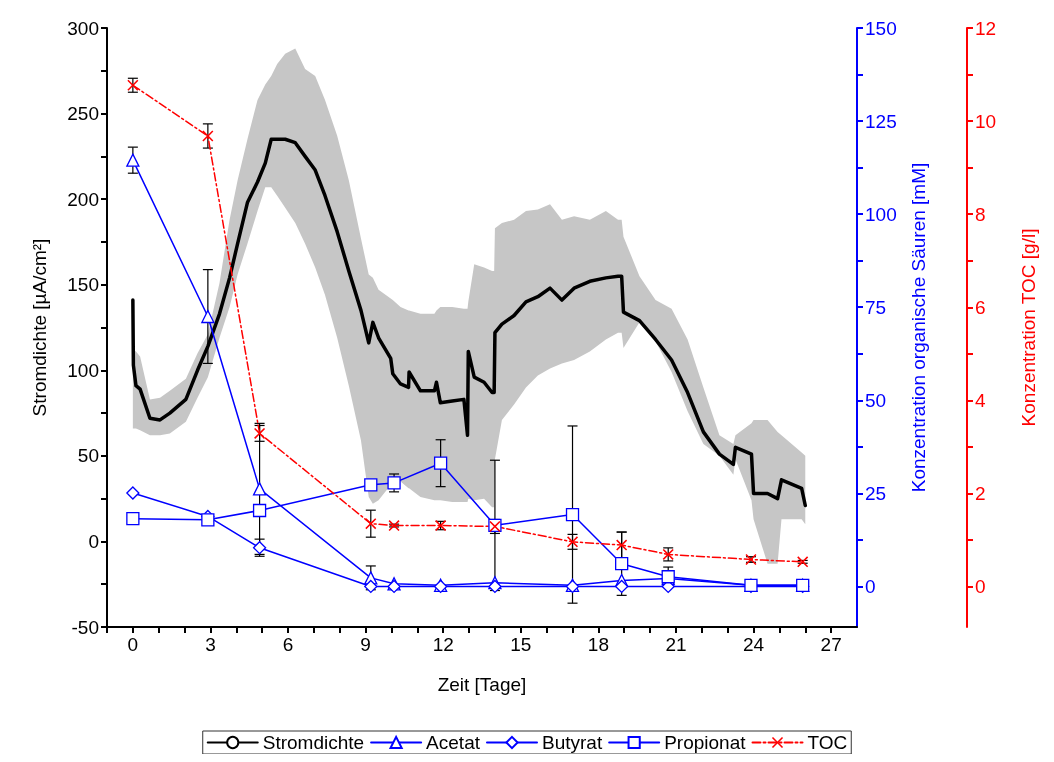 This screenshot has width=1054, height=762. I want to click on y-tick-label: 200, so click(83, 199).